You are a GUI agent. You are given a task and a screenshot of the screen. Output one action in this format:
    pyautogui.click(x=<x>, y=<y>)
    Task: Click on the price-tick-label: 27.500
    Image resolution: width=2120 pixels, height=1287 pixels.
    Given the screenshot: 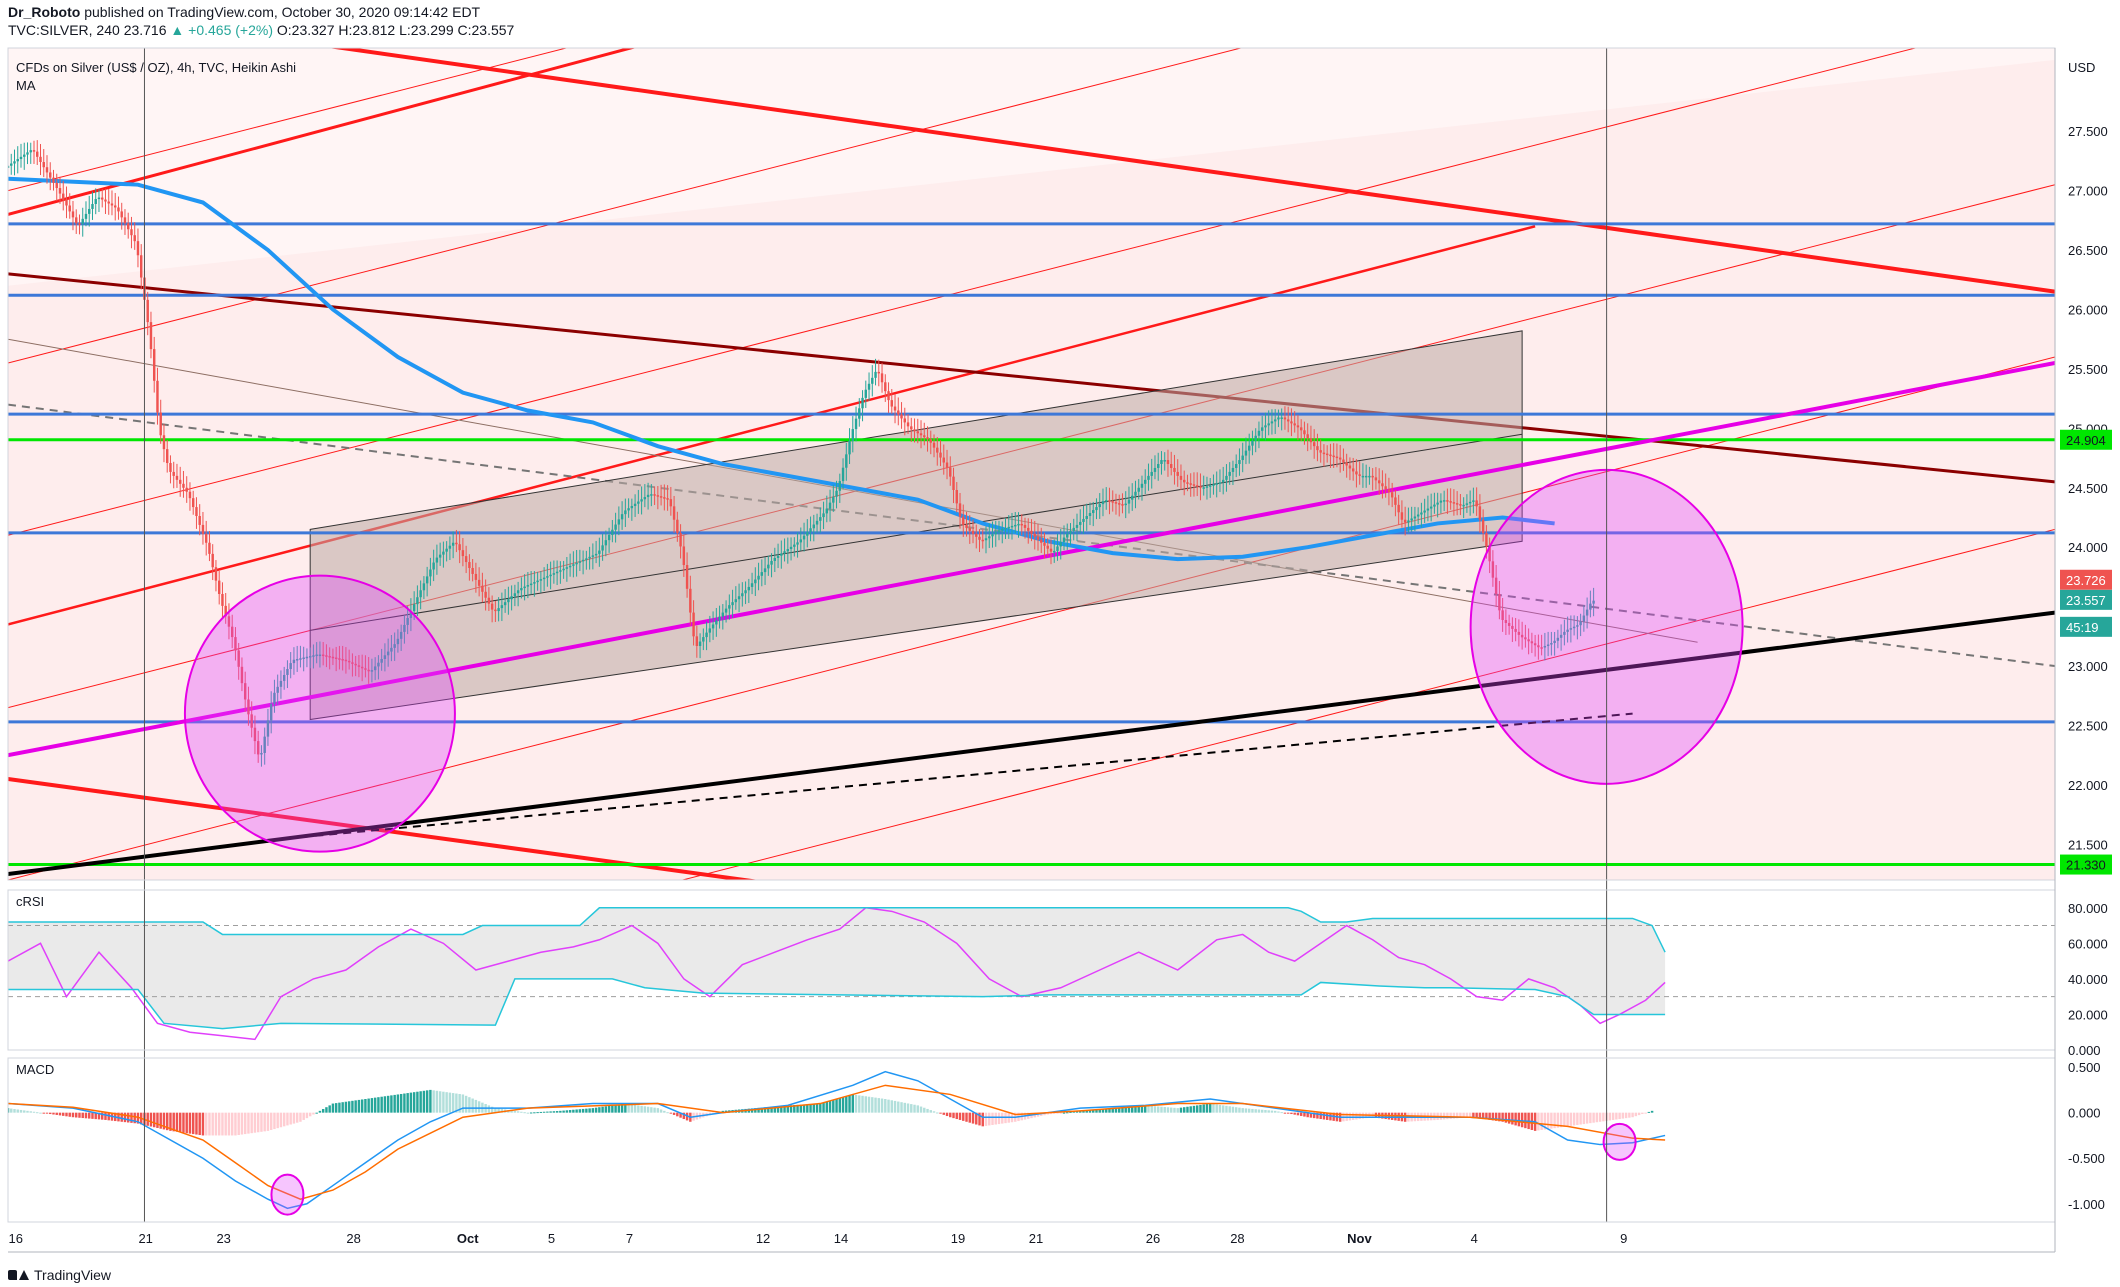 What is the action you would take?
    pyautogui.click(x=2088, y=131)
    